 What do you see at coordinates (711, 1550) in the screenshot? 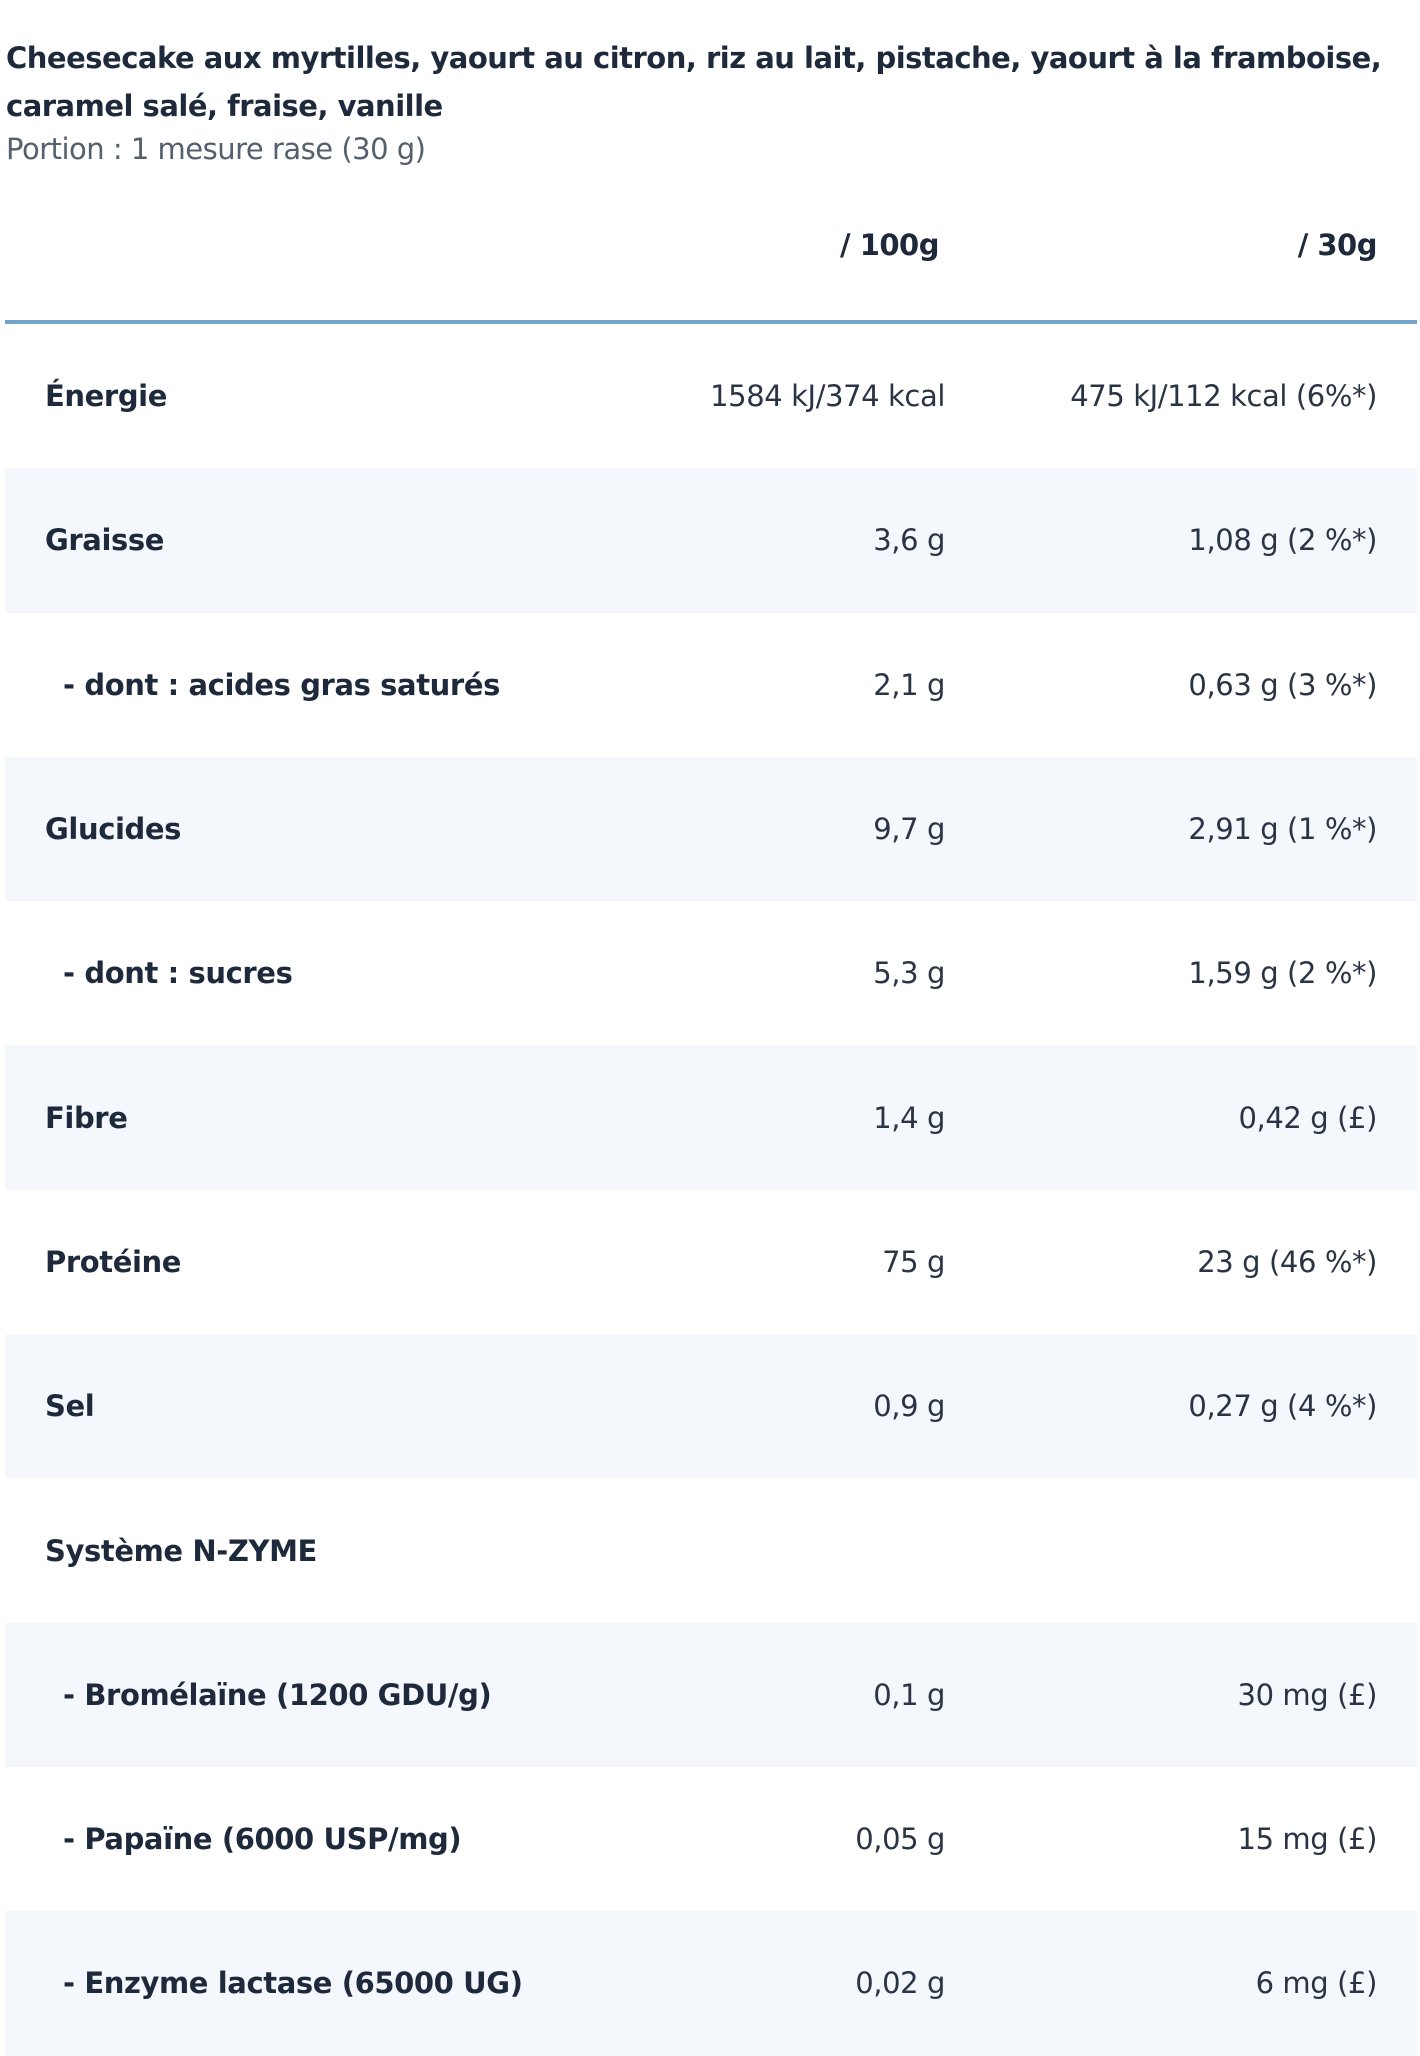
I see `nutrition-row: Système N-ZYME` at bounding box center [711, 1550].